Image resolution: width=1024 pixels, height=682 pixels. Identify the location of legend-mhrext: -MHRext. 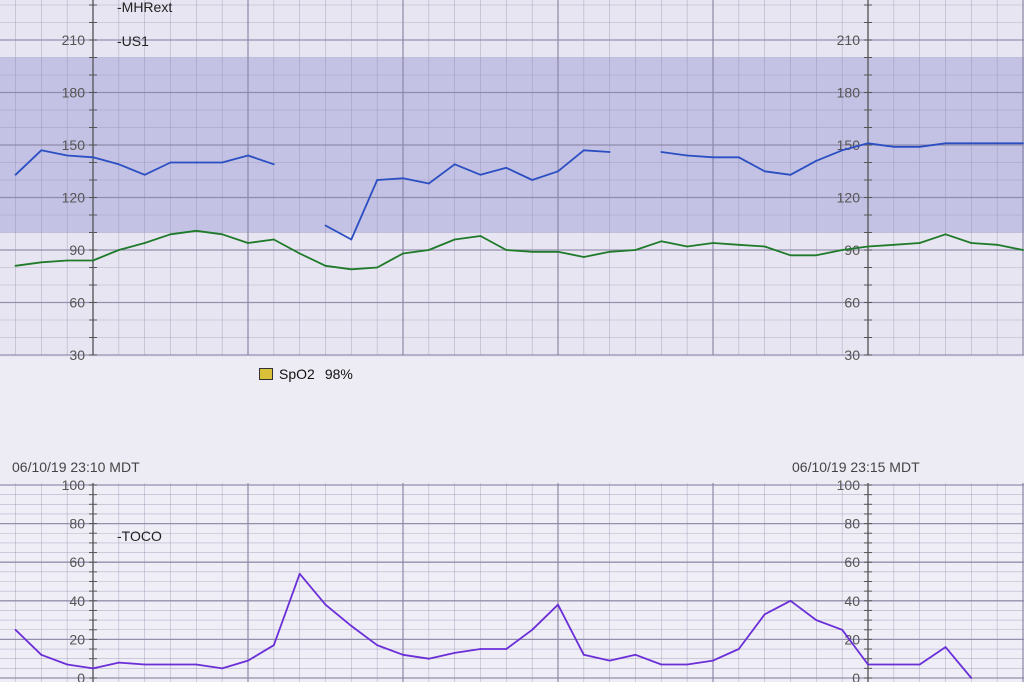
(144, 7).